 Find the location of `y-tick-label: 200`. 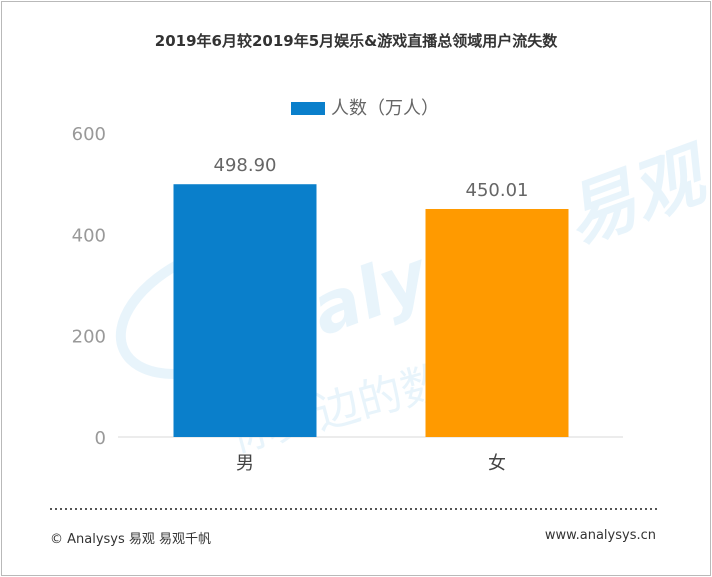

y-tick-label: 200 is located at coordinates (89, 337).